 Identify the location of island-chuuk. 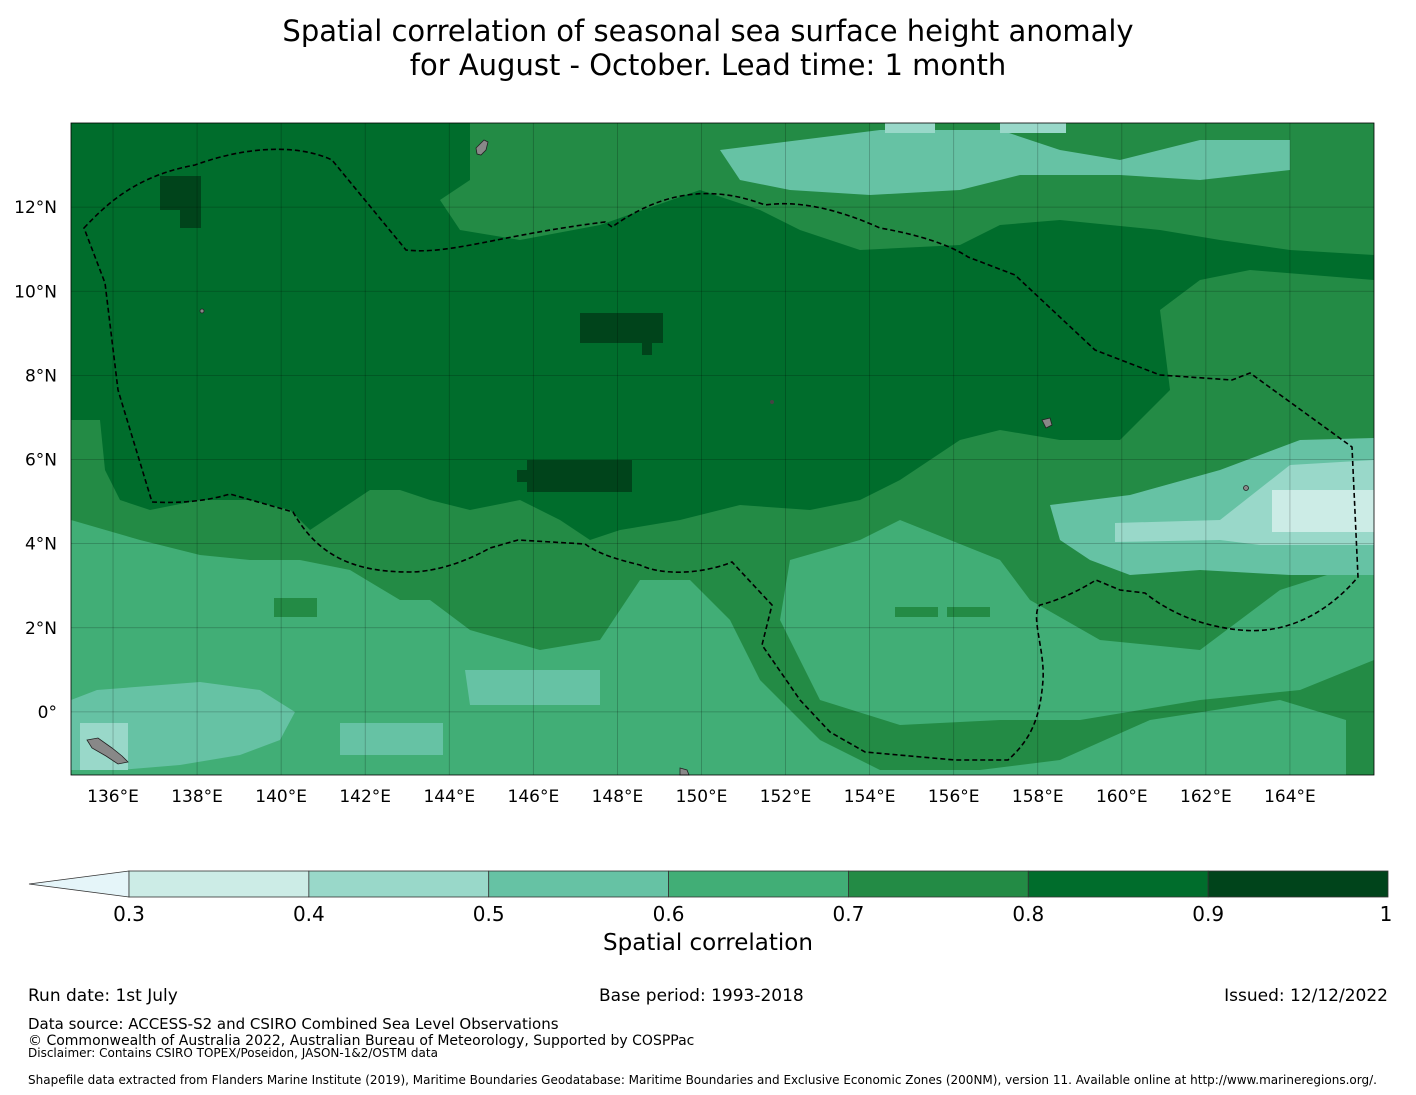
(772, 402).